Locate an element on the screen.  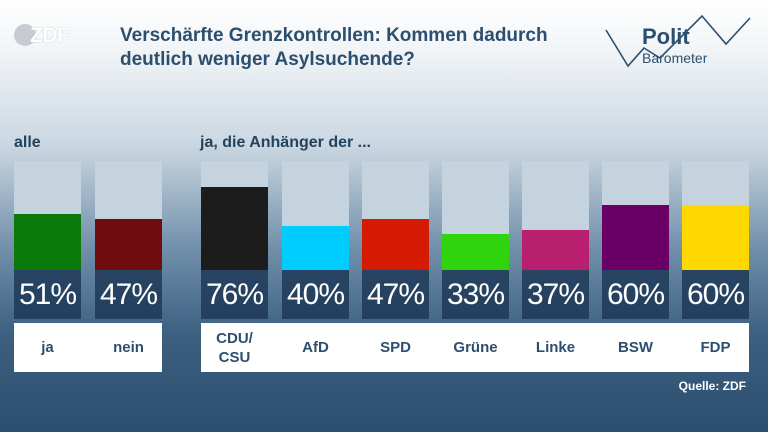
source-note: Quelle: ZDF is located at coordinates (712, 386).